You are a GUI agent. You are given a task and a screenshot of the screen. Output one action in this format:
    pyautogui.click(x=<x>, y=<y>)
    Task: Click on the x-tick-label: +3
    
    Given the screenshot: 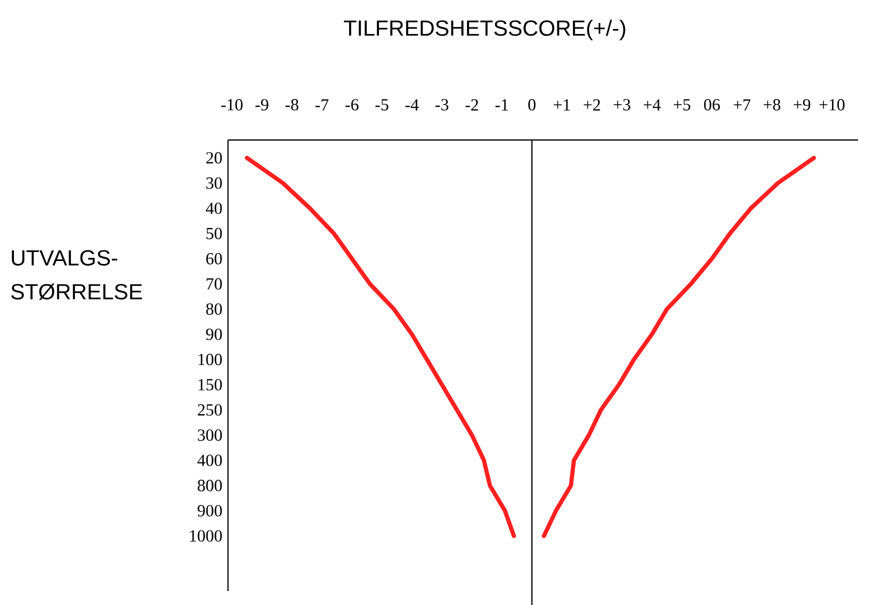 What is the action you would take?
    pyautogui.click(x=622, y=104)
    